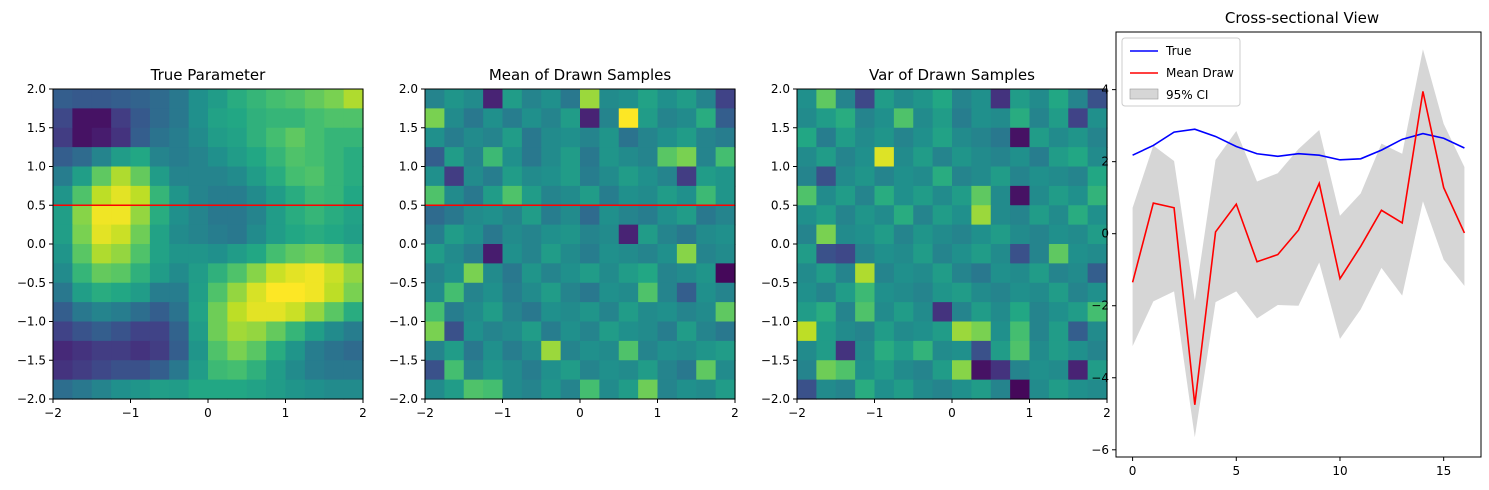 Image resolution: width=1489 pixels, height=490 pixels. What do you see at coordinates (775, 360) in the screenshot?
I see `y-tick-label: −1.5` at bounding box center [775, 360].